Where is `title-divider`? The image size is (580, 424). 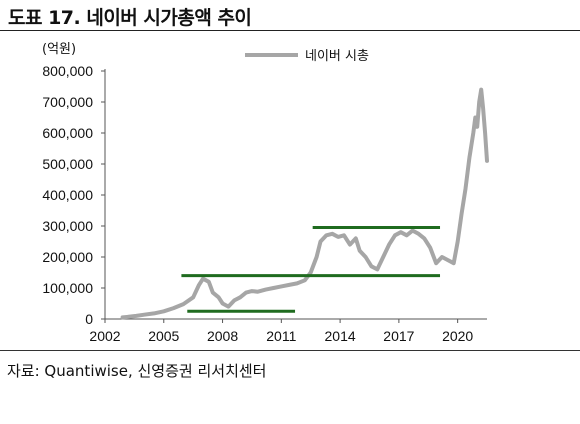
title-divider is located at coordinates (290, 30).